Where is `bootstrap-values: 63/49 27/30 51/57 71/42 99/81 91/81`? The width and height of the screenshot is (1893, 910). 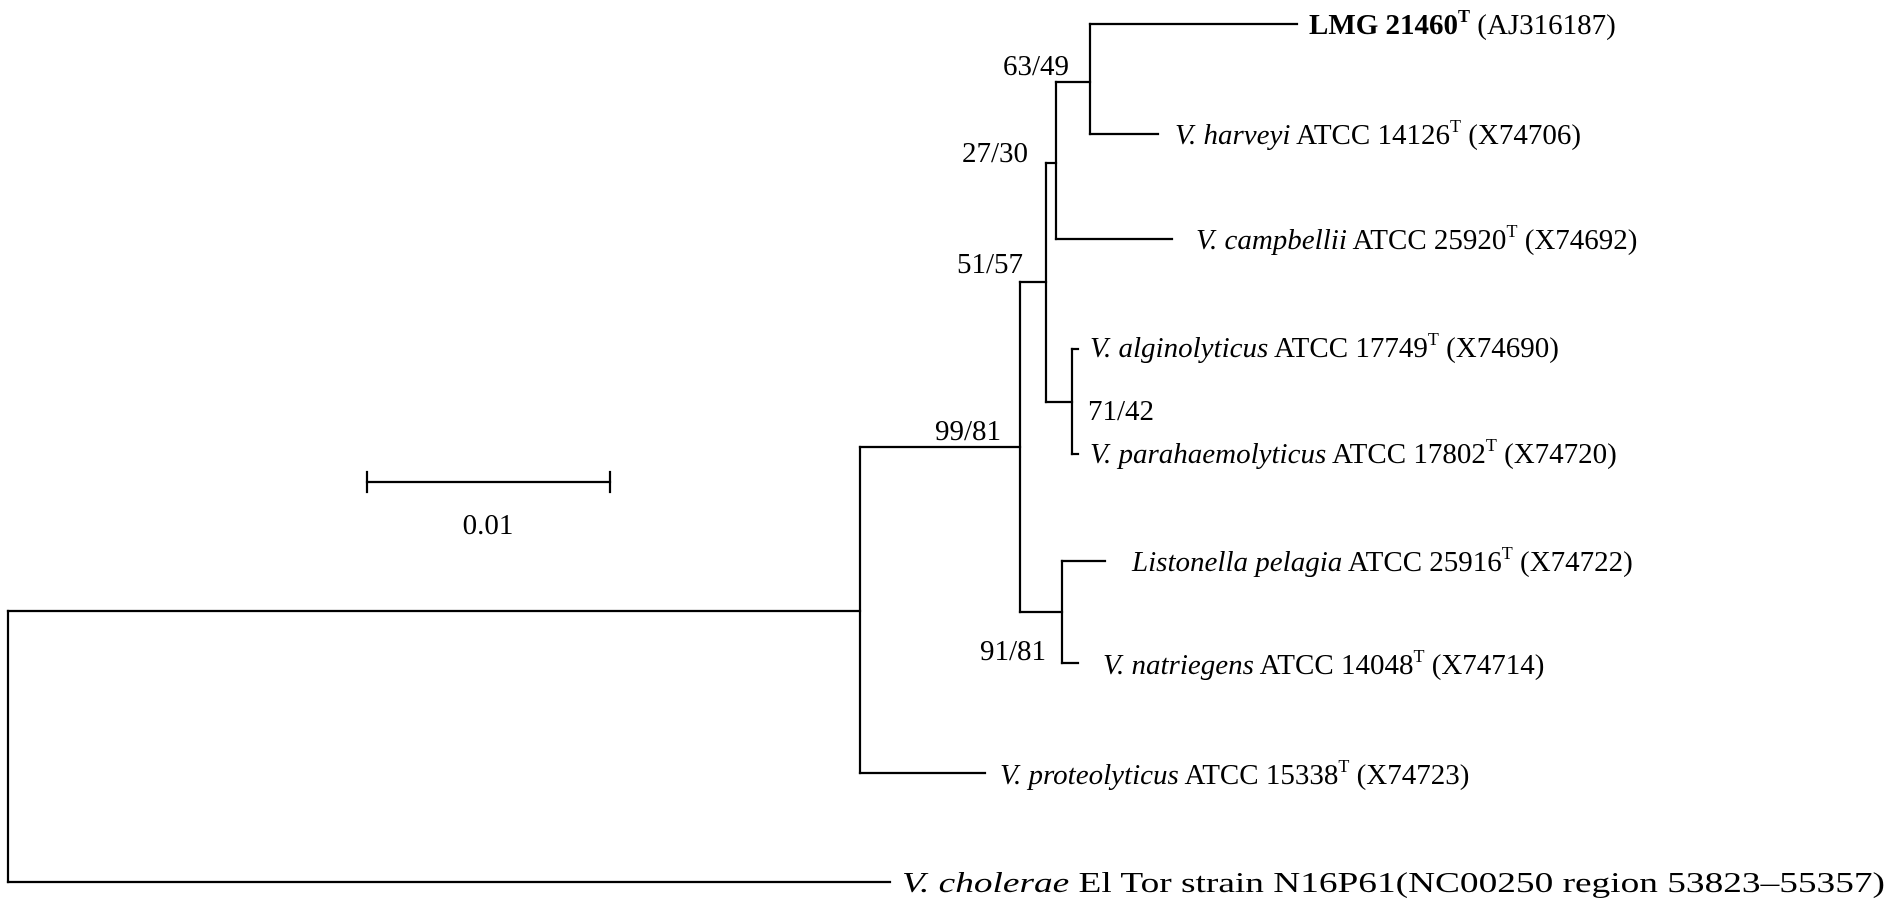 bootstrap-values: 63/49 27/30 51/57 71/42 99/81 91/81 is located at coordinates (1044, 358).